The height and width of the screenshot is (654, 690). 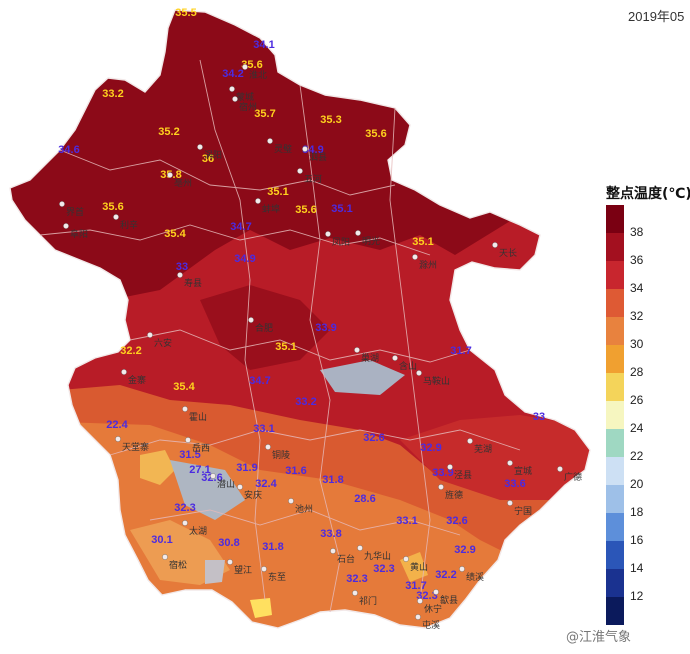 I want to click on temperature-reading: 35.7, so click(x=264, y=114).